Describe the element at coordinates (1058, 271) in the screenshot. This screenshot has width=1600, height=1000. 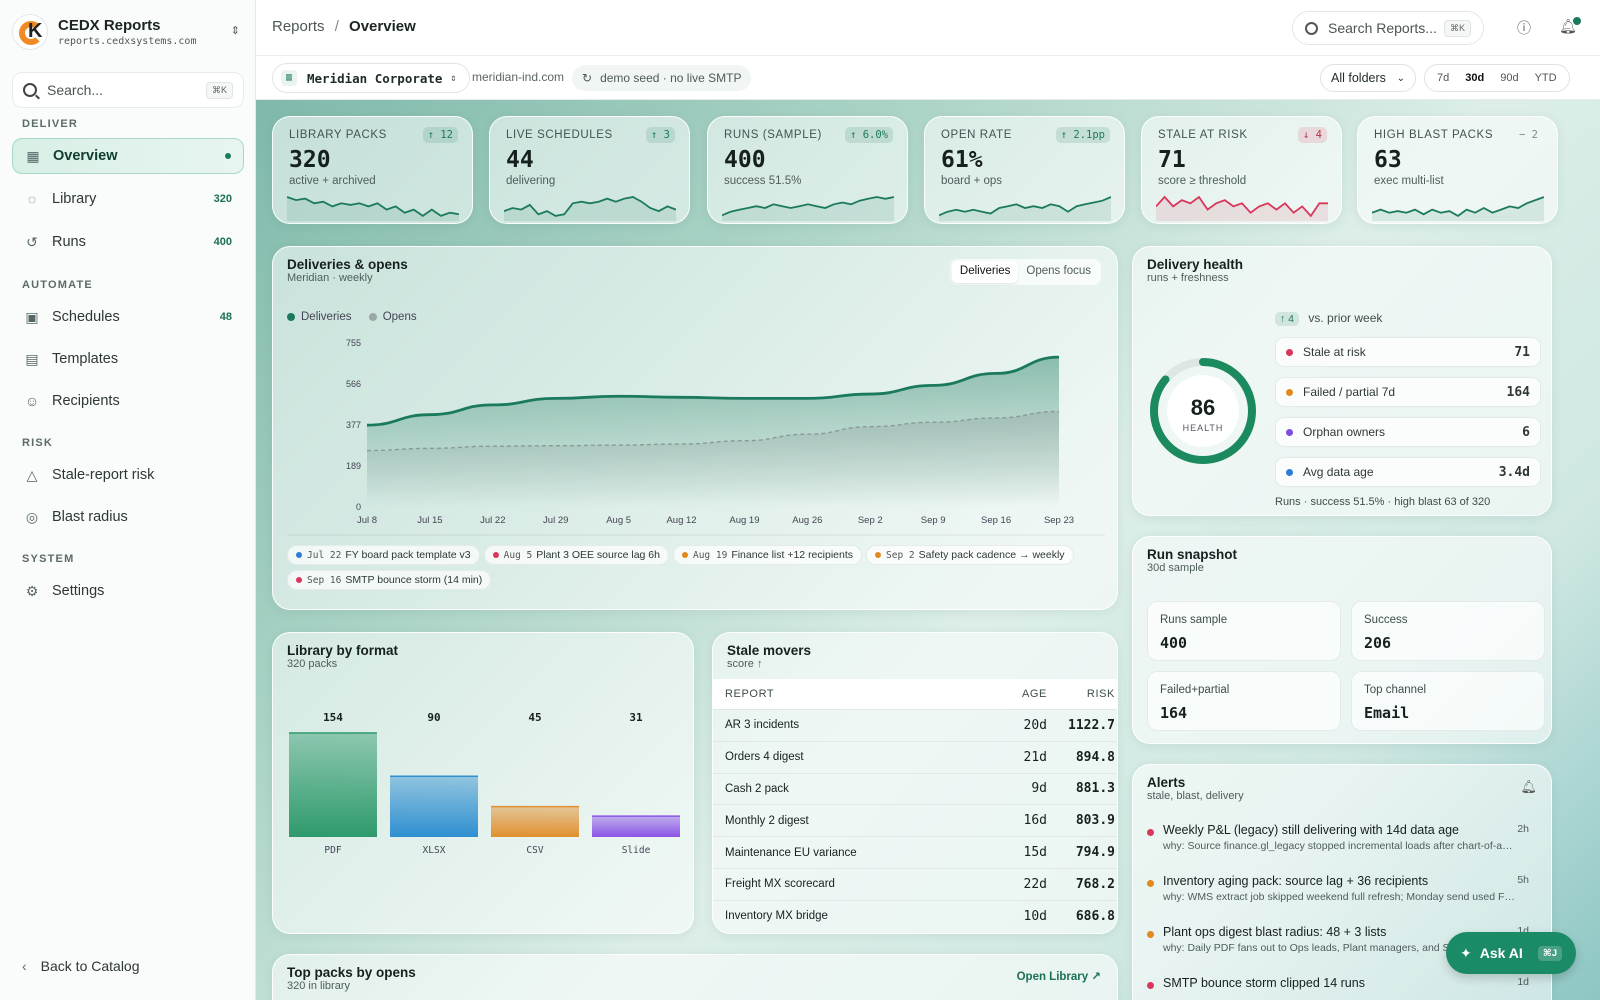
I see `tab-opens-focus: Opens focus` at that location.